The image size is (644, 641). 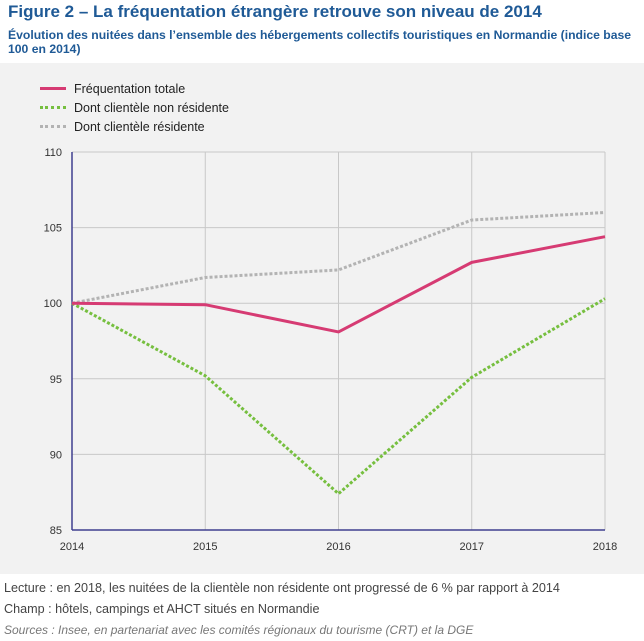 I want to click on x-tick-label: 2018, so click(x=605, y=547).